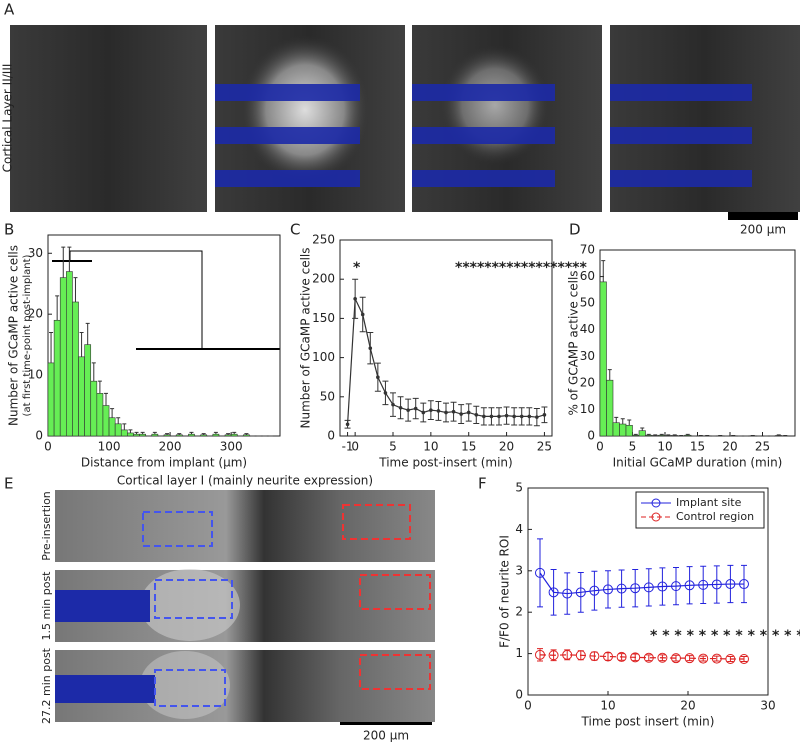  Describe the element at coordinates (295, 230) in the screenshot. I see `panel-letter: C` at that location.